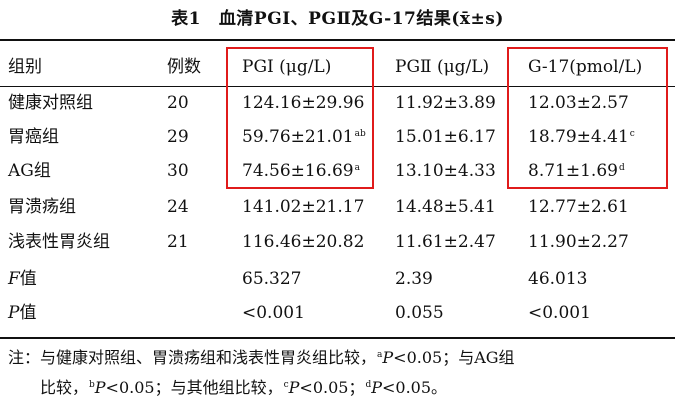 This screenshot has height=408, width=675. I want to click on g17-cell: 8.71±1.69d, so click(576, 171).